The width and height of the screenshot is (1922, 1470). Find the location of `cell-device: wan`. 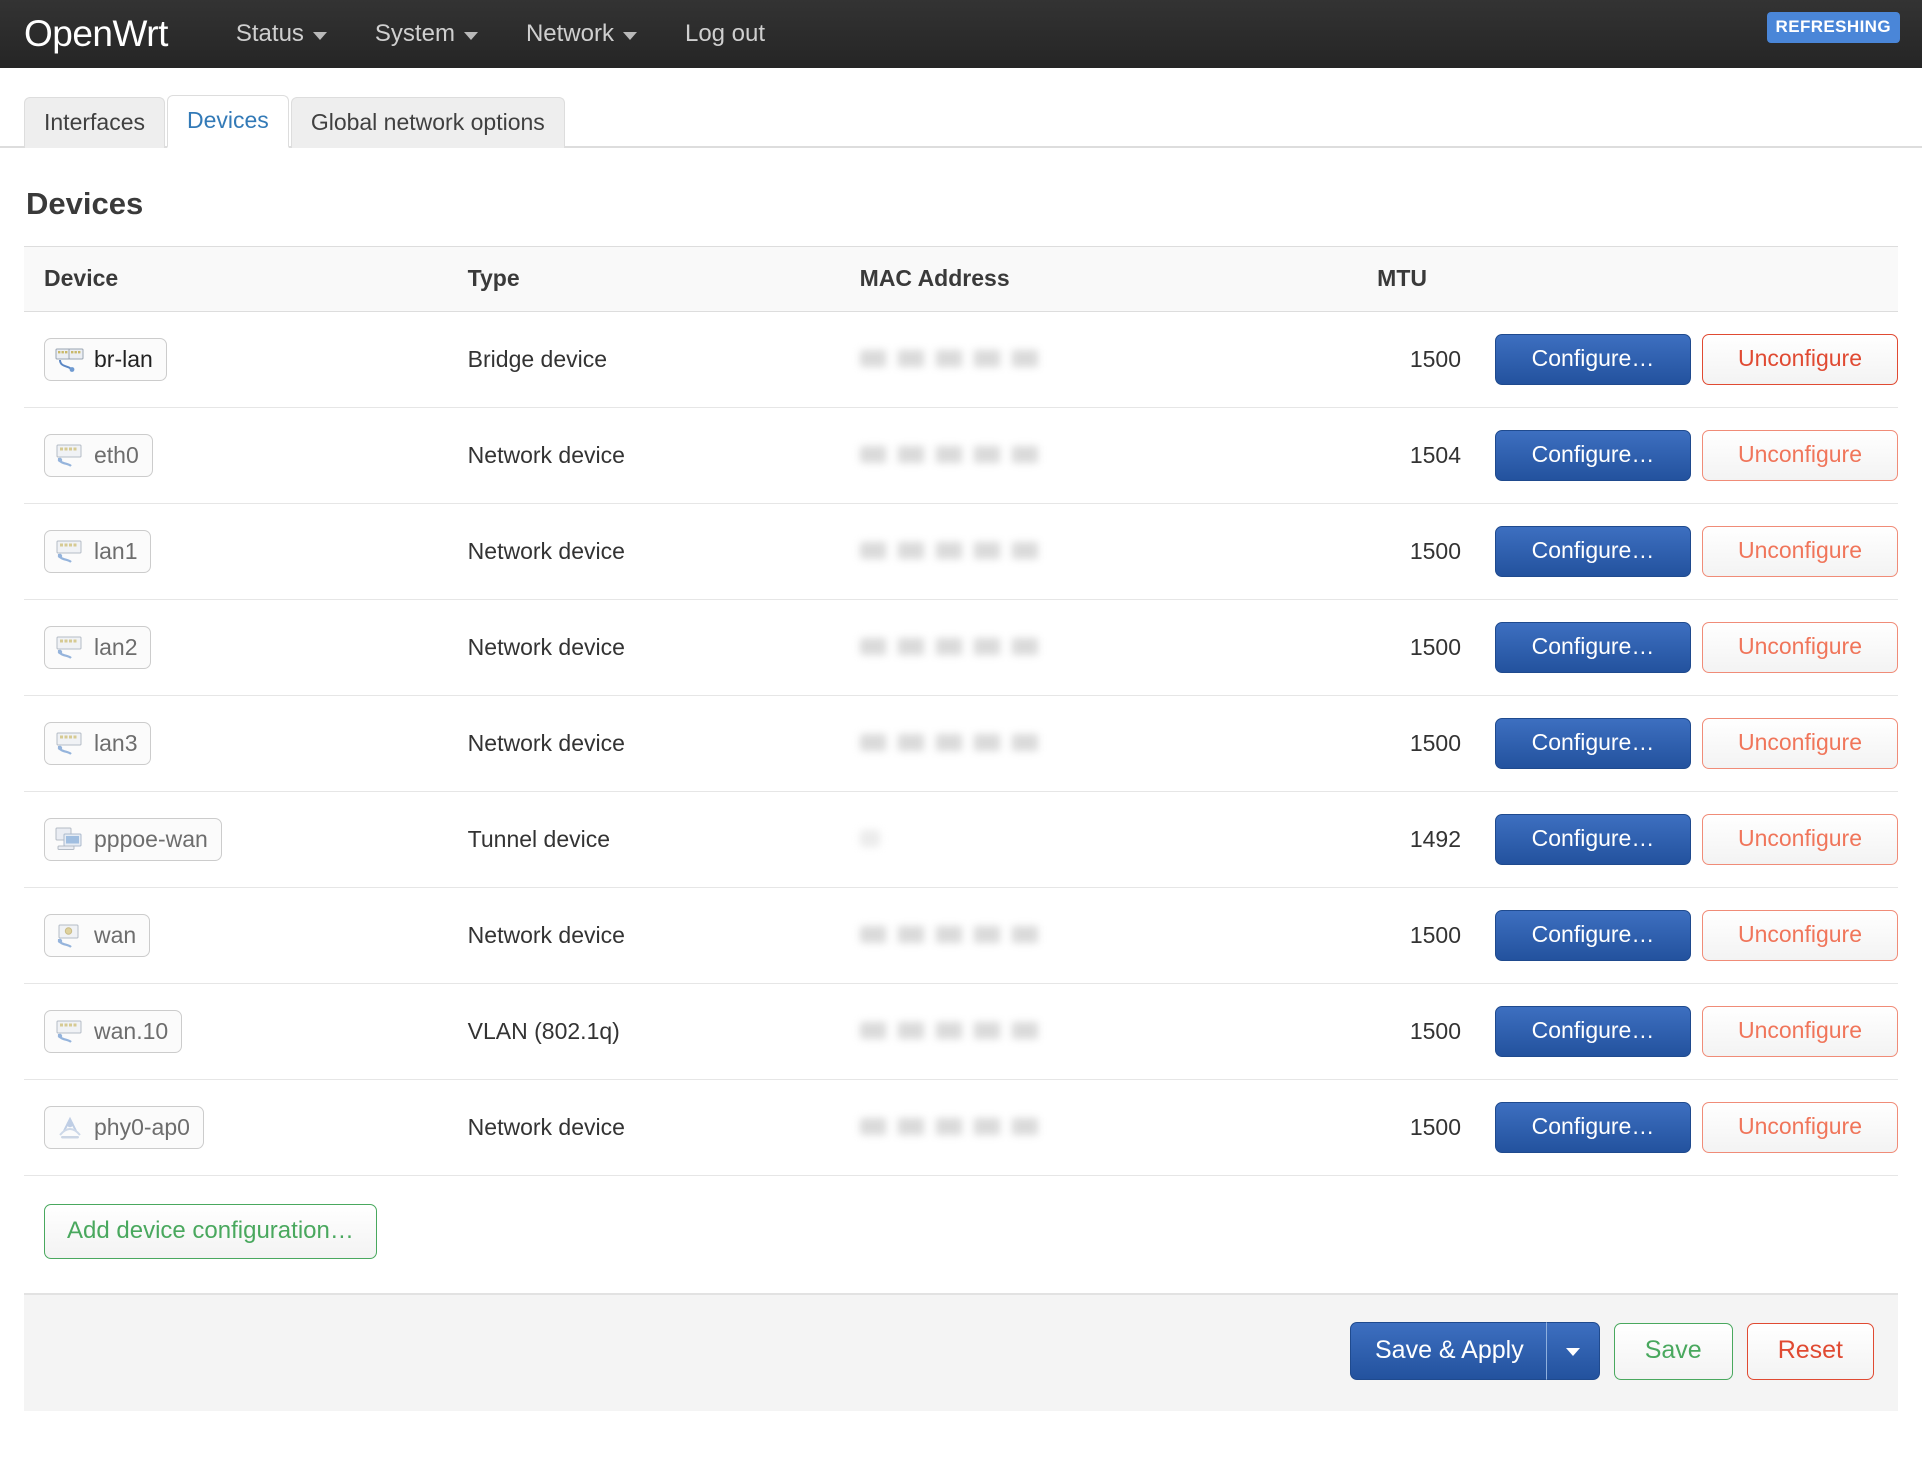

cell-device: wan is located at coordinates (236, 935).